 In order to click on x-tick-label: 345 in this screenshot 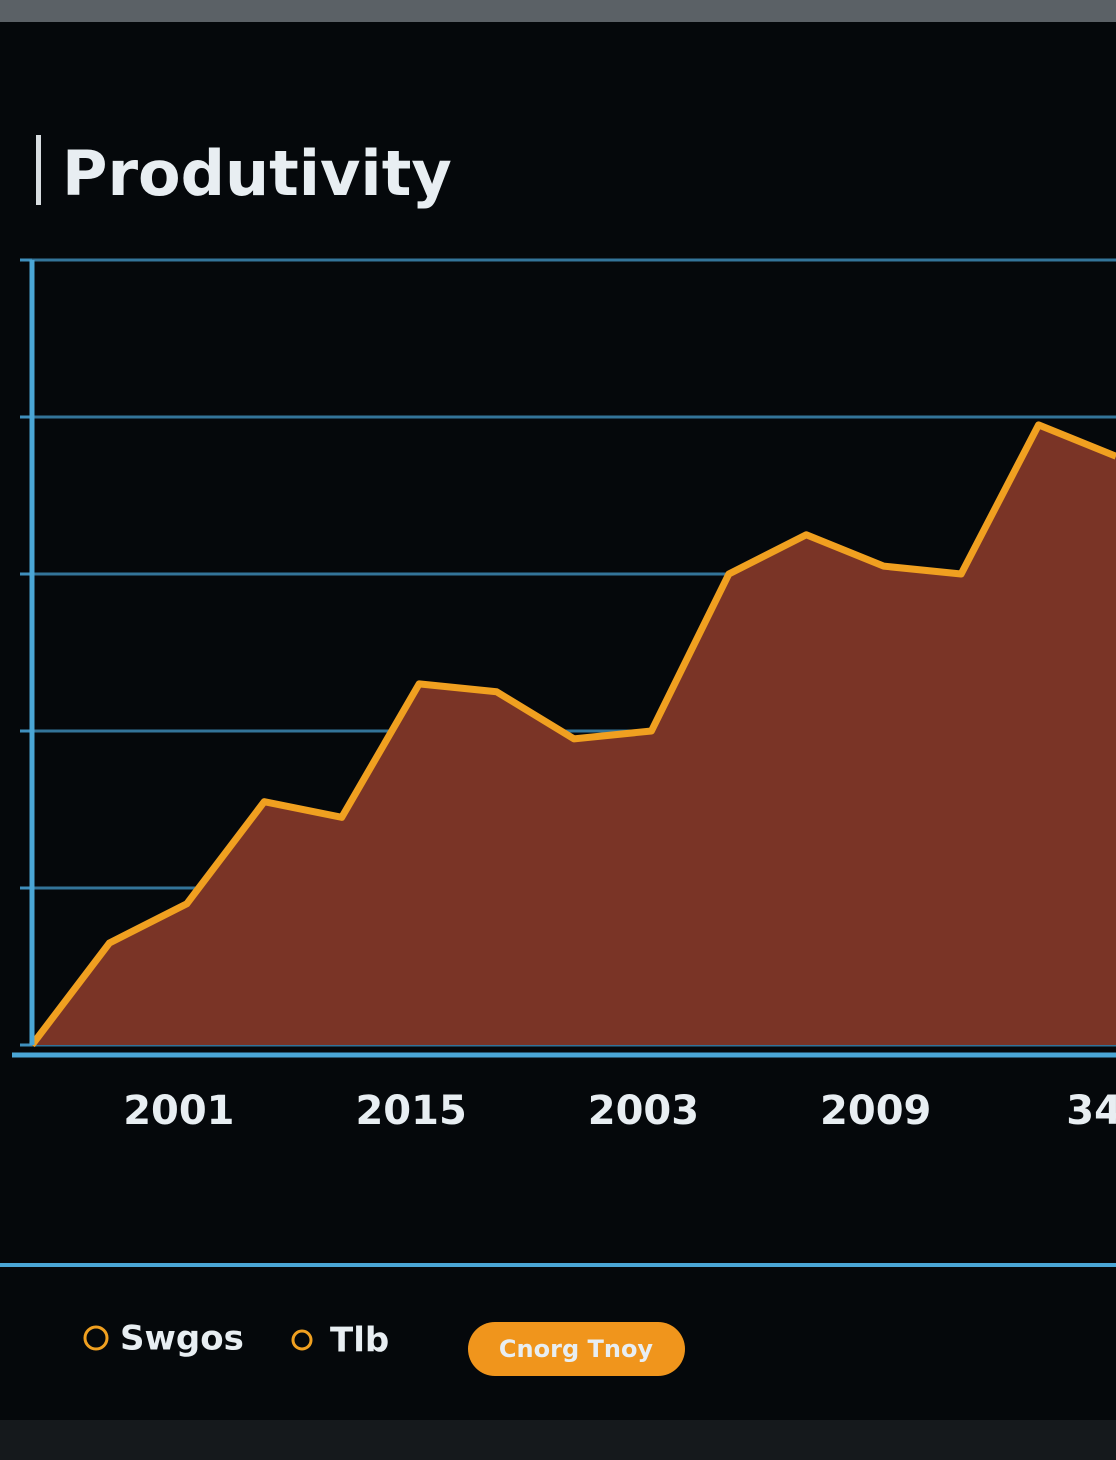, I will do `click(1091, 1111)`.